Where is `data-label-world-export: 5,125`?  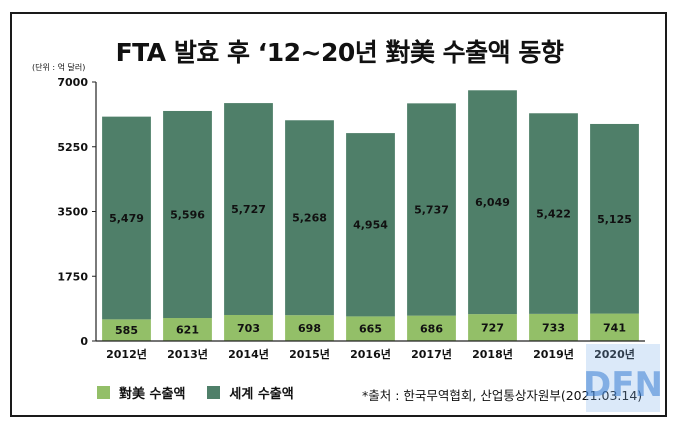
data-label-world-export: 5,125 is located at coordinates (614, 219).